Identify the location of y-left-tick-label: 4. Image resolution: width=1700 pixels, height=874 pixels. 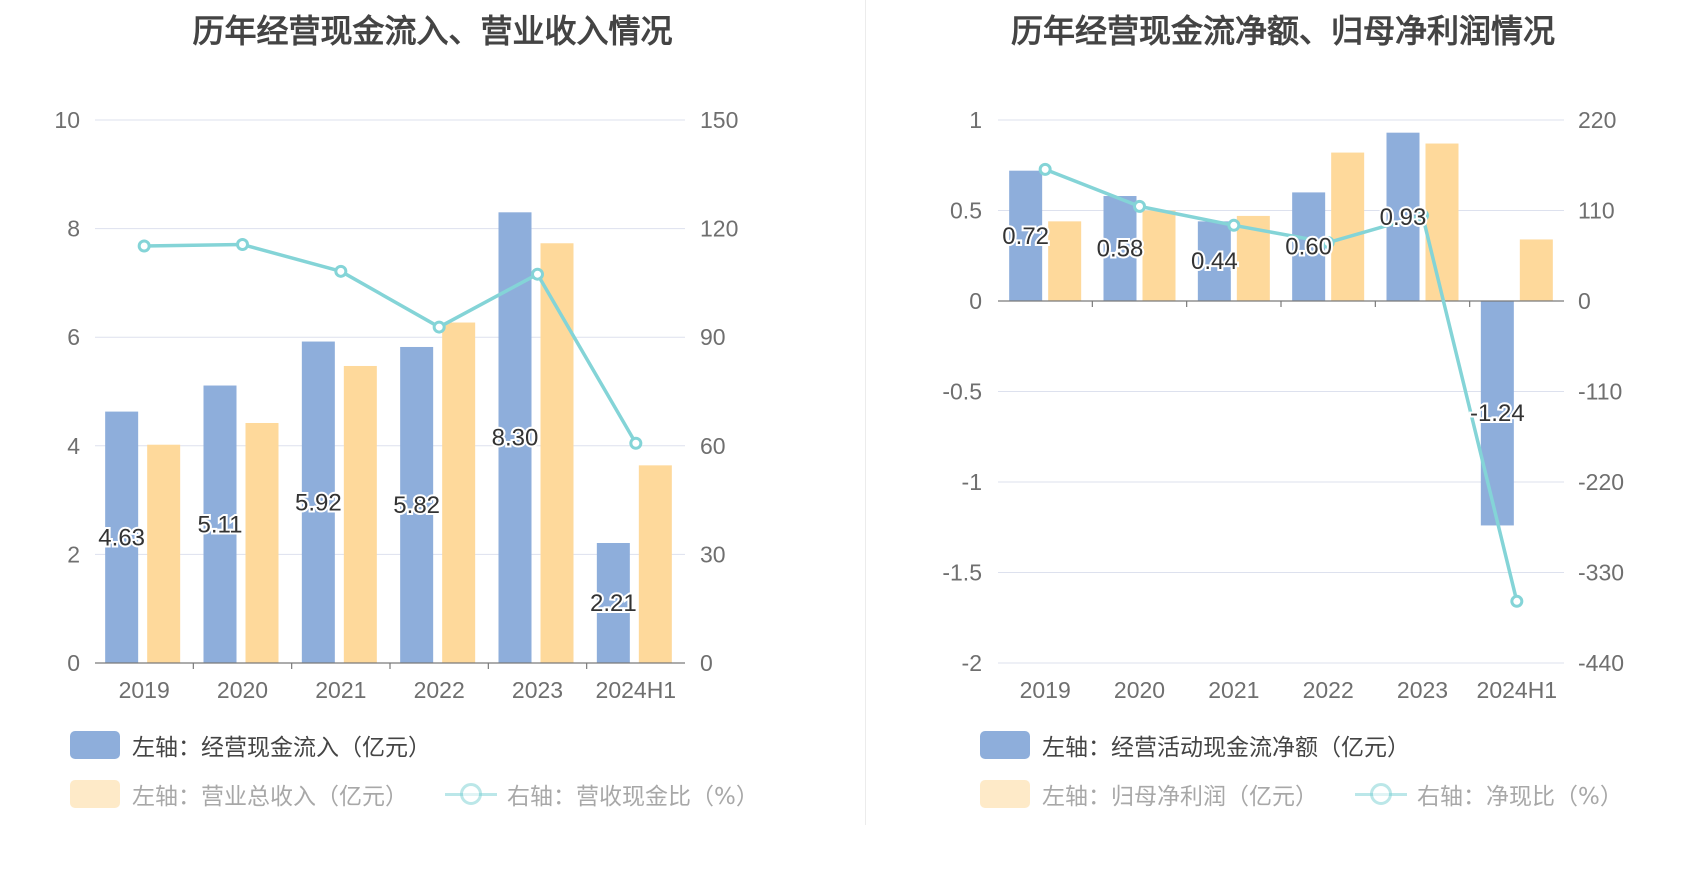
(73, 446).